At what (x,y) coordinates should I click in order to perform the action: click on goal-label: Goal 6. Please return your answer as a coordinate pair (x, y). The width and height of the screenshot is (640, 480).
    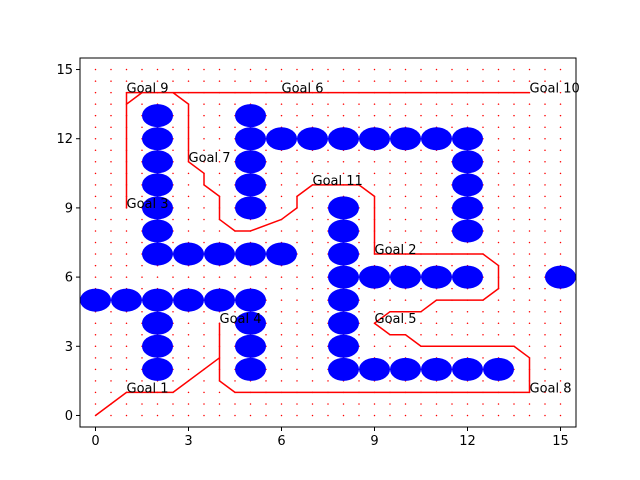
    Looking at the image, I should click on (303, 89).